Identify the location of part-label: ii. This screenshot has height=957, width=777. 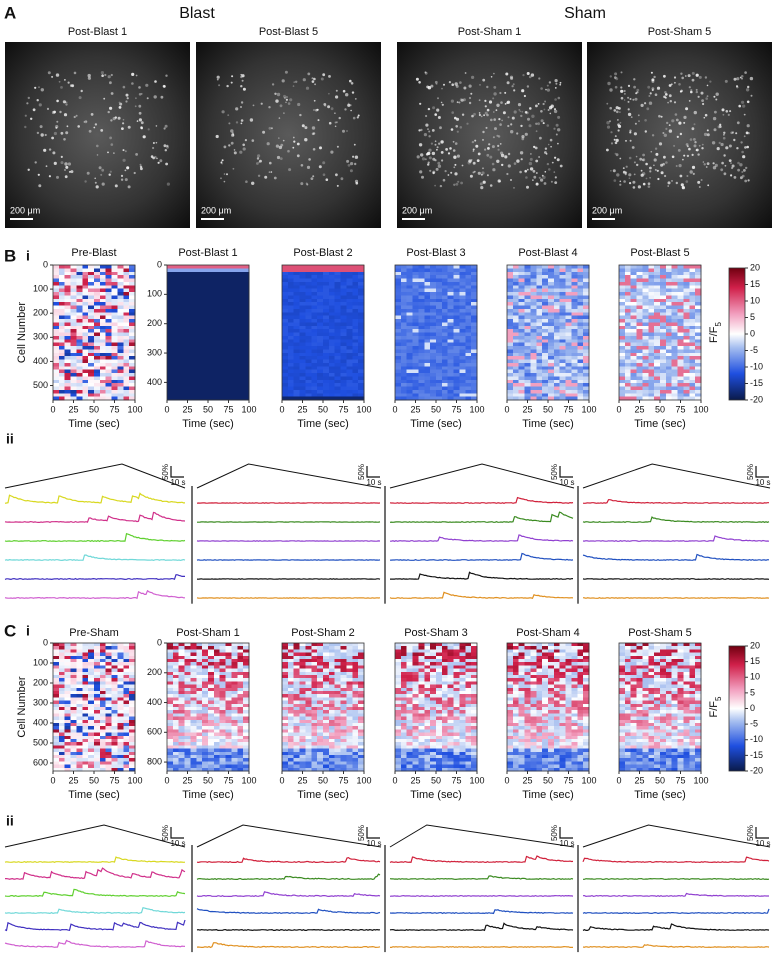
(10, 439).